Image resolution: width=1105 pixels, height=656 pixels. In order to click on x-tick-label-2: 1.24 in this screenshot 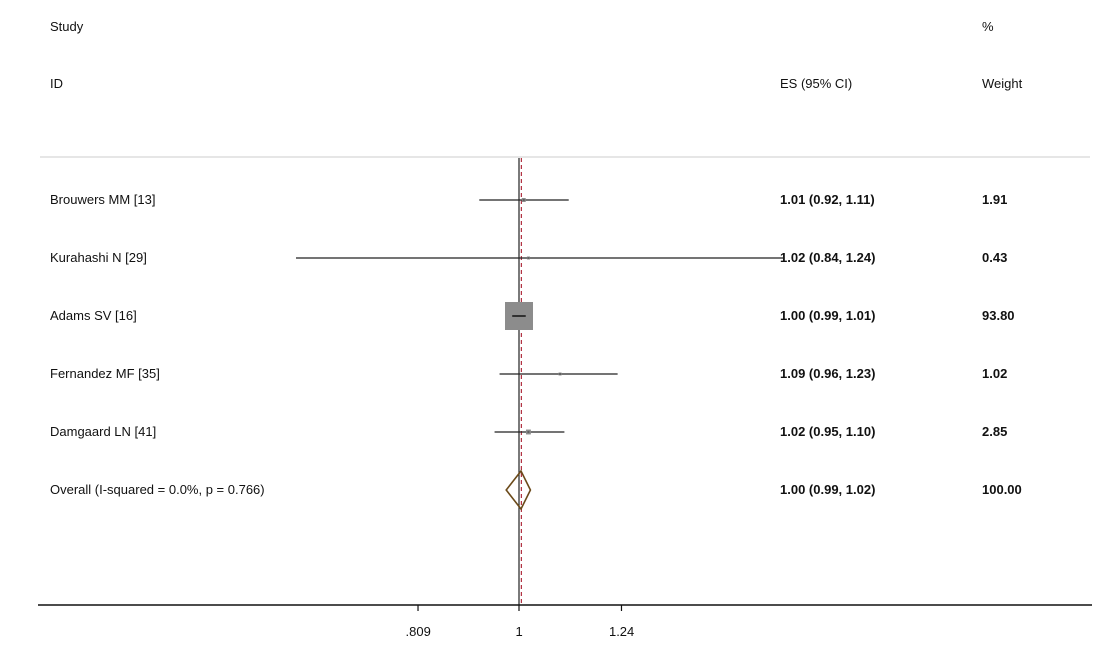, I will do `click(621, 631)`.